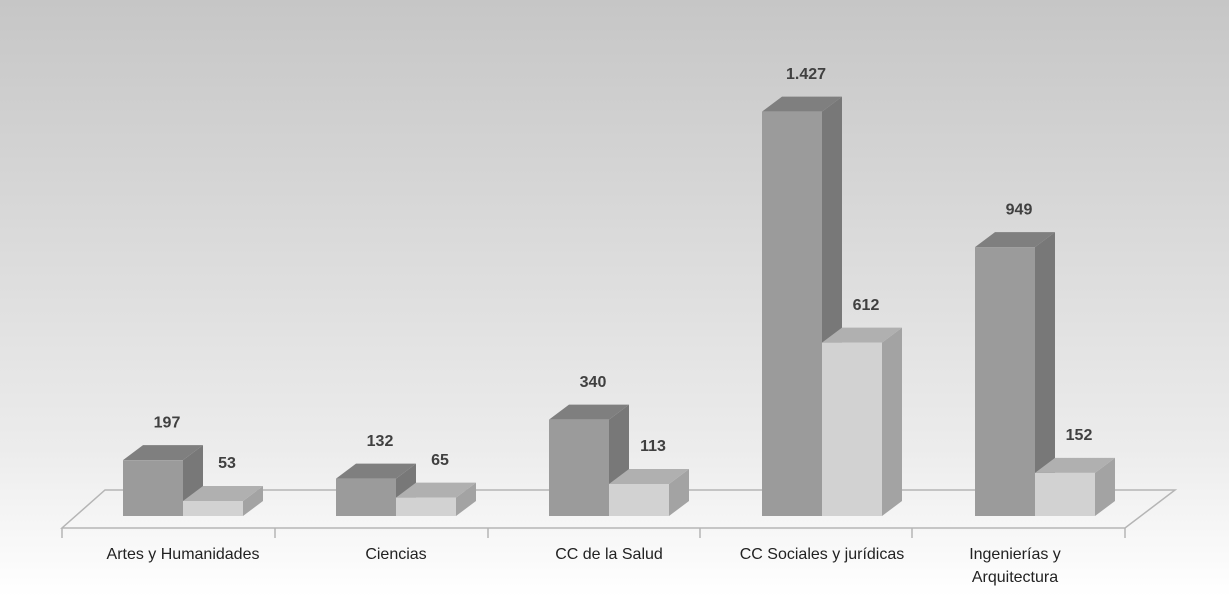 The width and height of the screenshot is (1229, 597). Describe the element at coordinates (806, 74) in the screenshot. I see `data-label: 1.427` at that location.